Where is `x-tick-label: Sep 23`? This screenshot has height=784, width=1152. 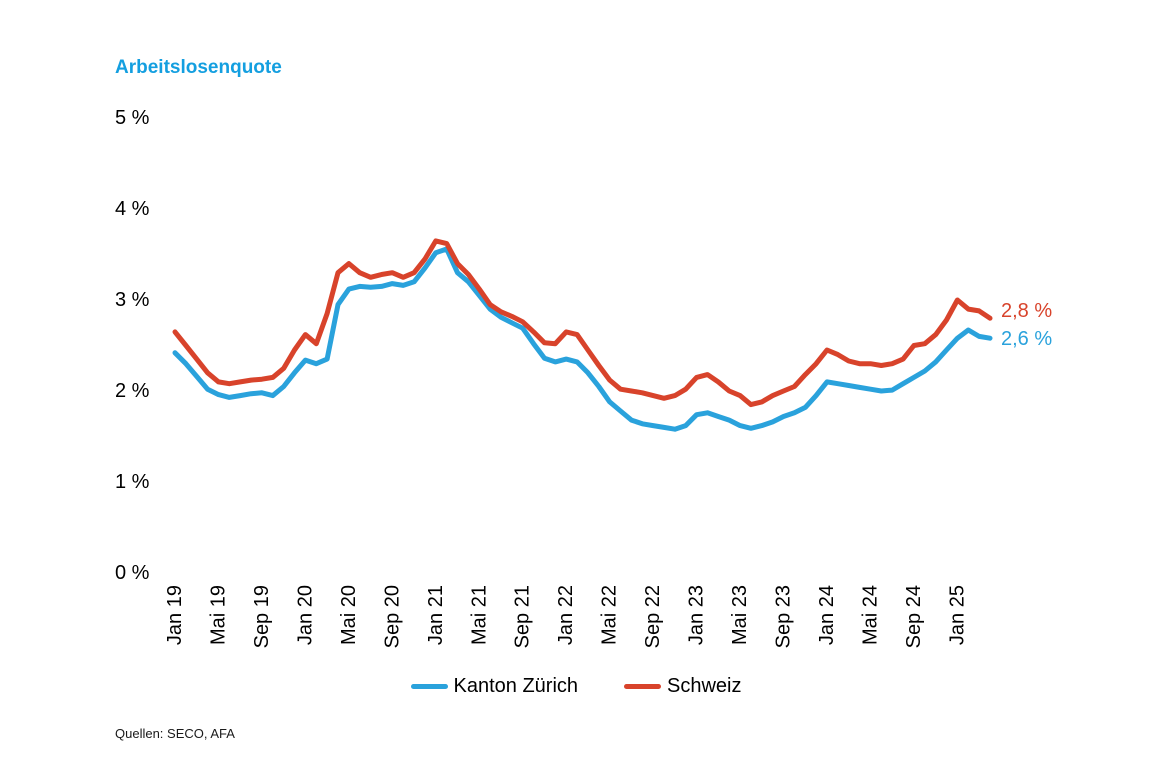
x-tick-label: Sep 23 is located at coordinates (784, 616).